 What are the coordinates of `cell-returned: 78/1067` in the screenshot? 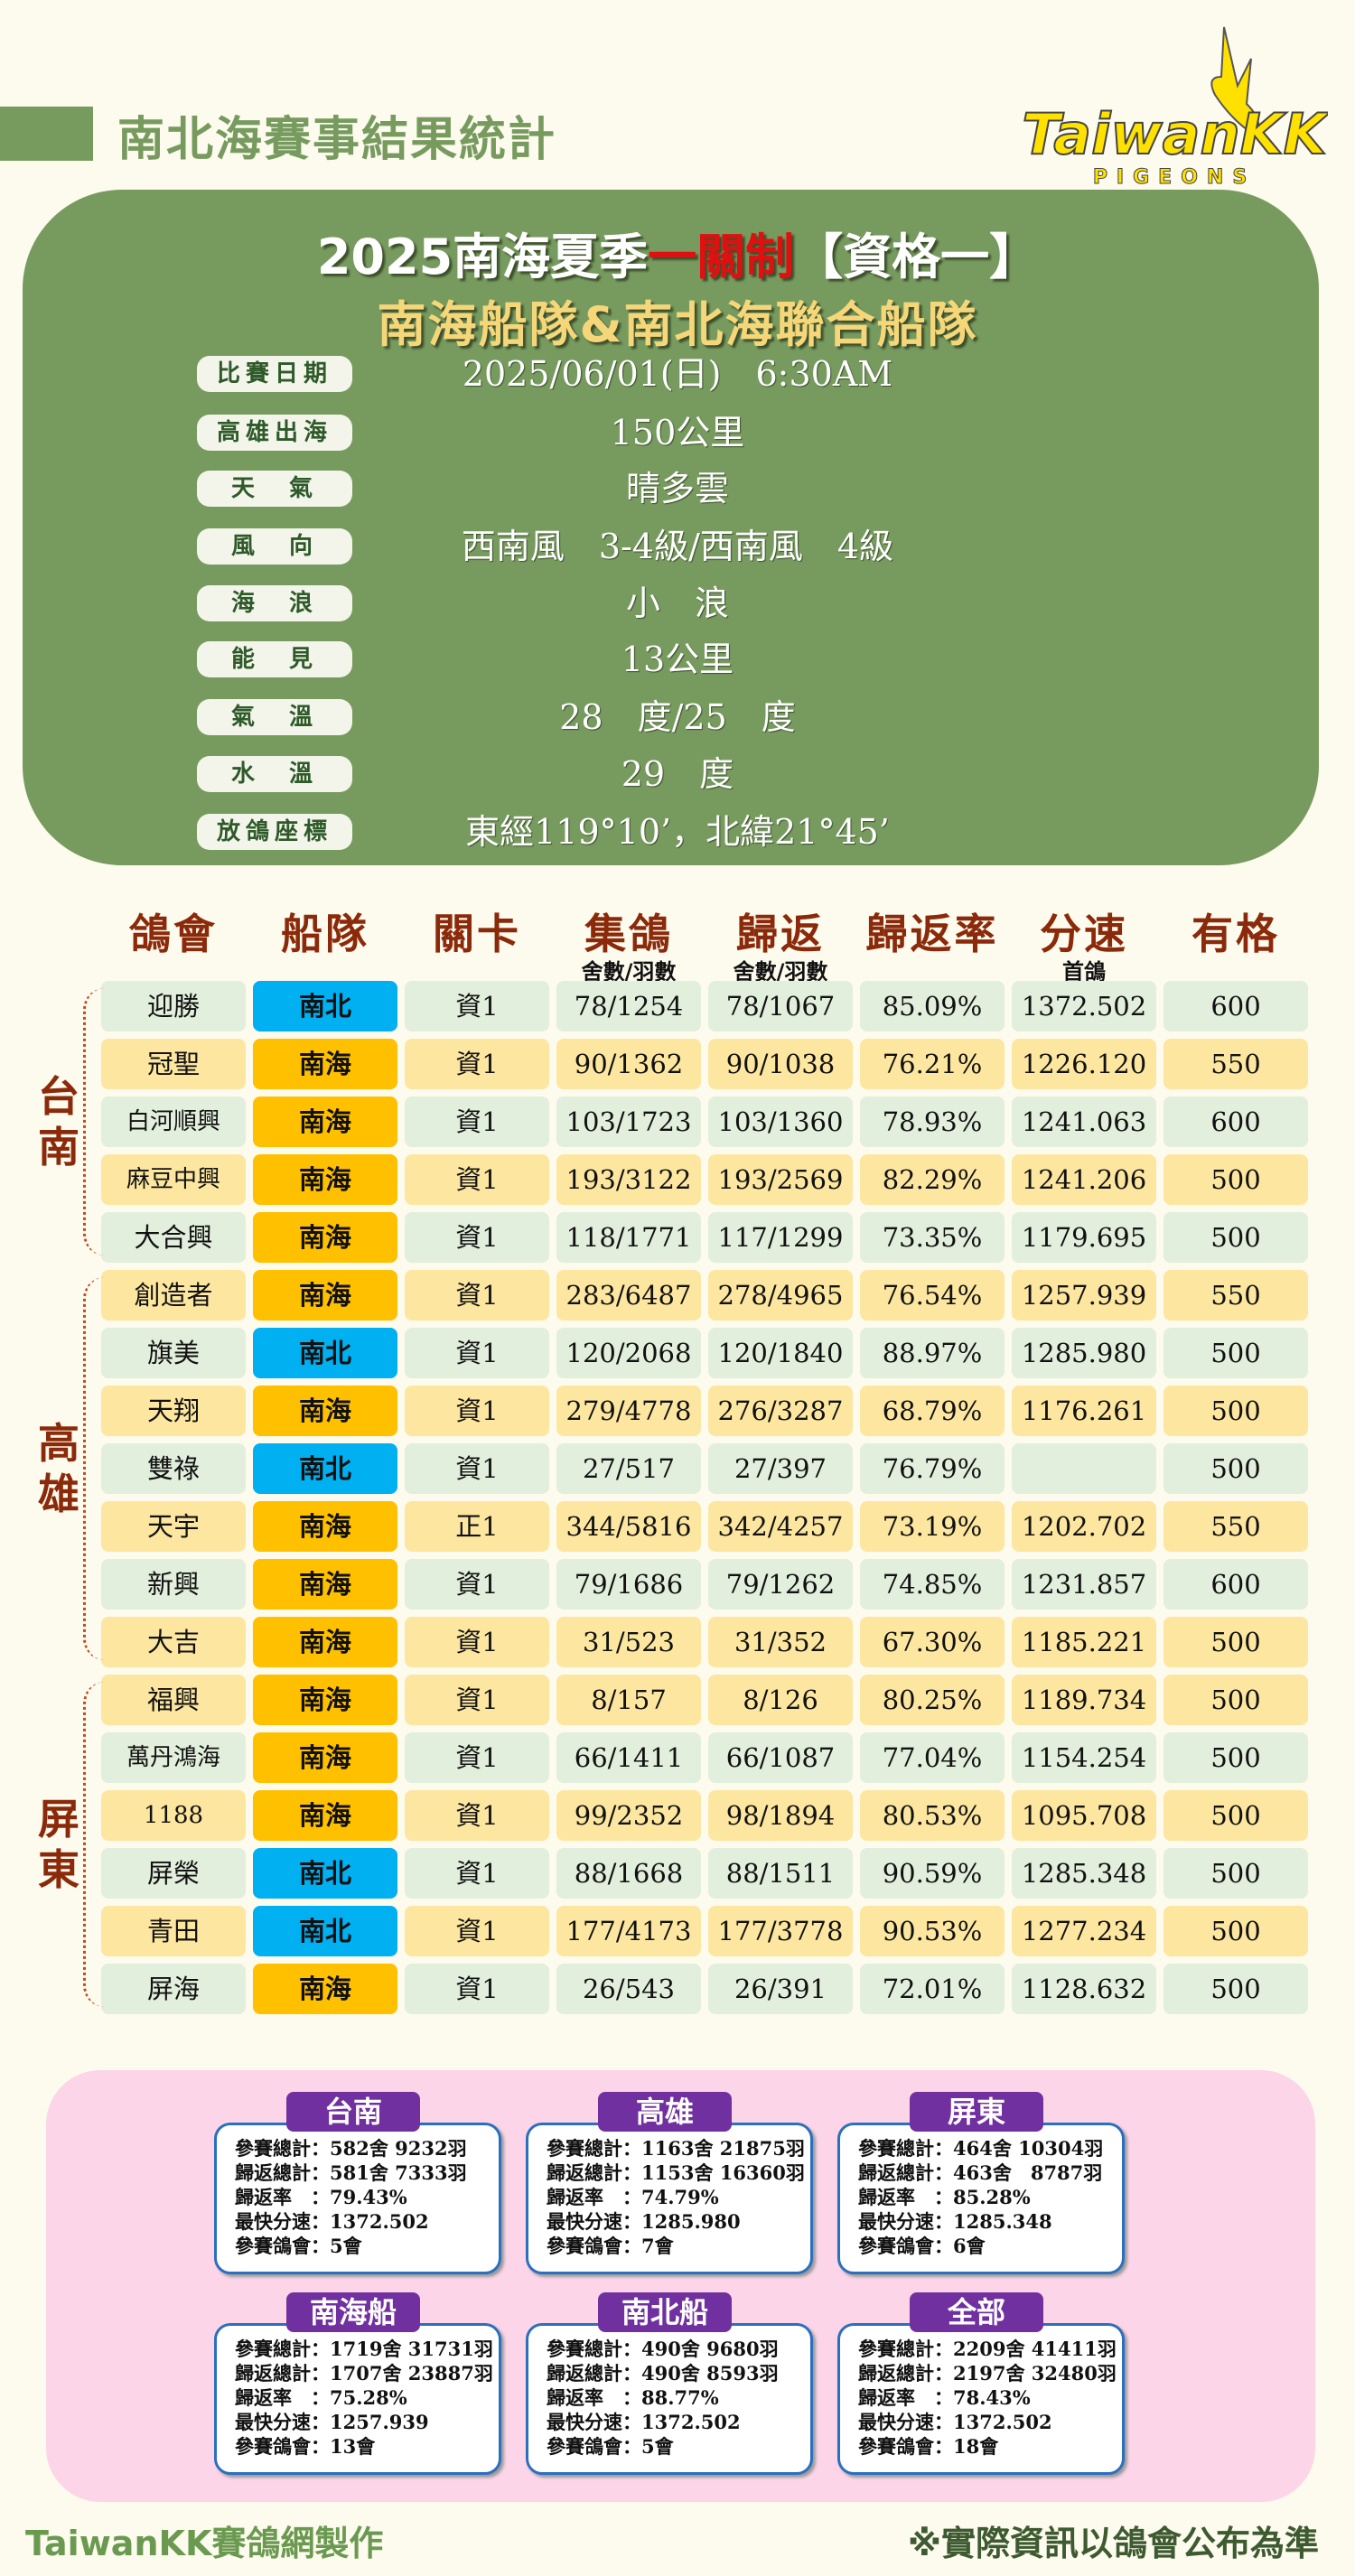 It's located at (781, 1006).